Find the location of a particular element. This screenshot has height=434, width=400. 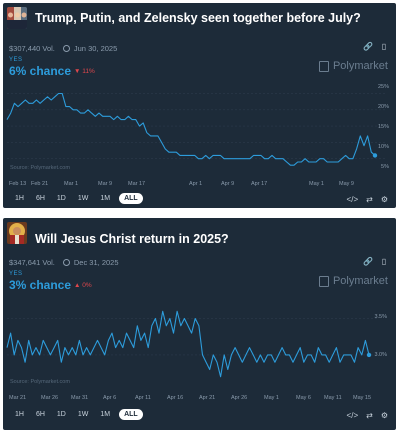

y-tick: 25% is located at coordinates (383, 87).